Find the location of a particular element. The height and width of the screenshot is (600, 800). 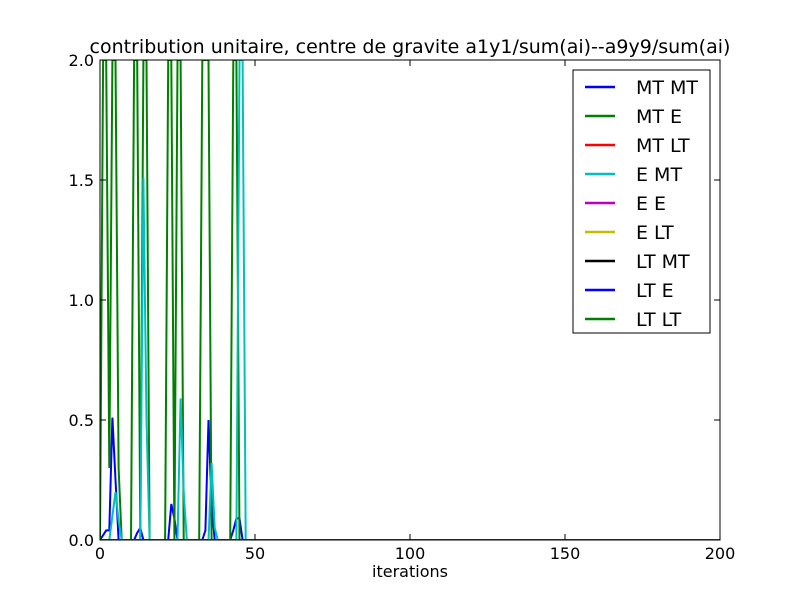

legend-label: MT E is located at coordinates (659, 117).